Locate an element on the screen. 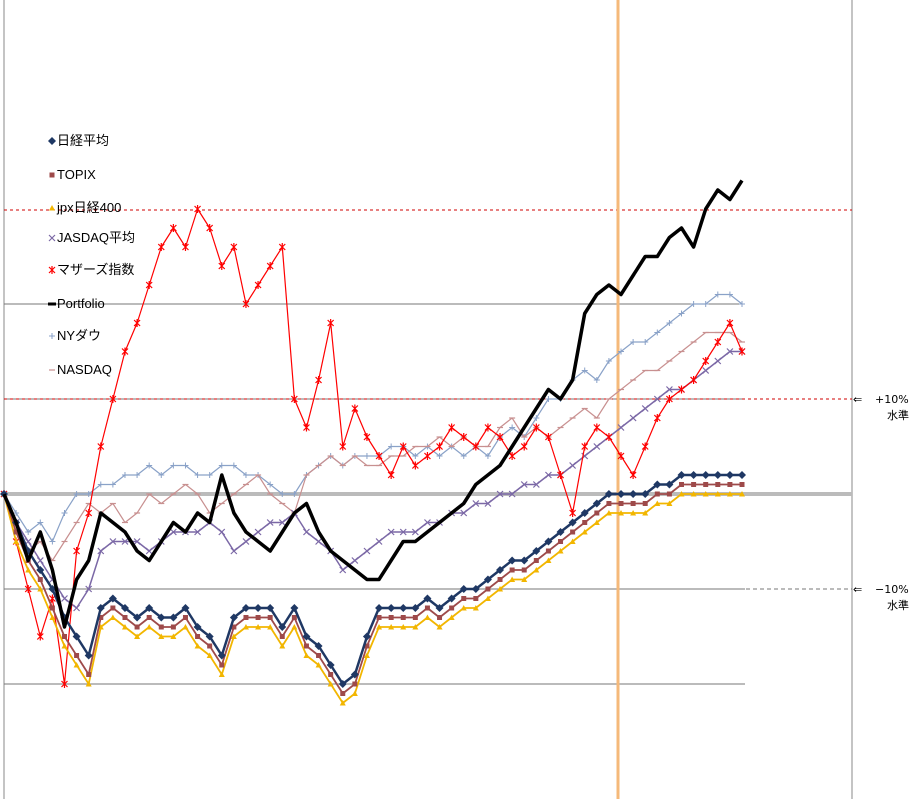  arrow-icon: ⇐ is located at coordinates (857, 399).